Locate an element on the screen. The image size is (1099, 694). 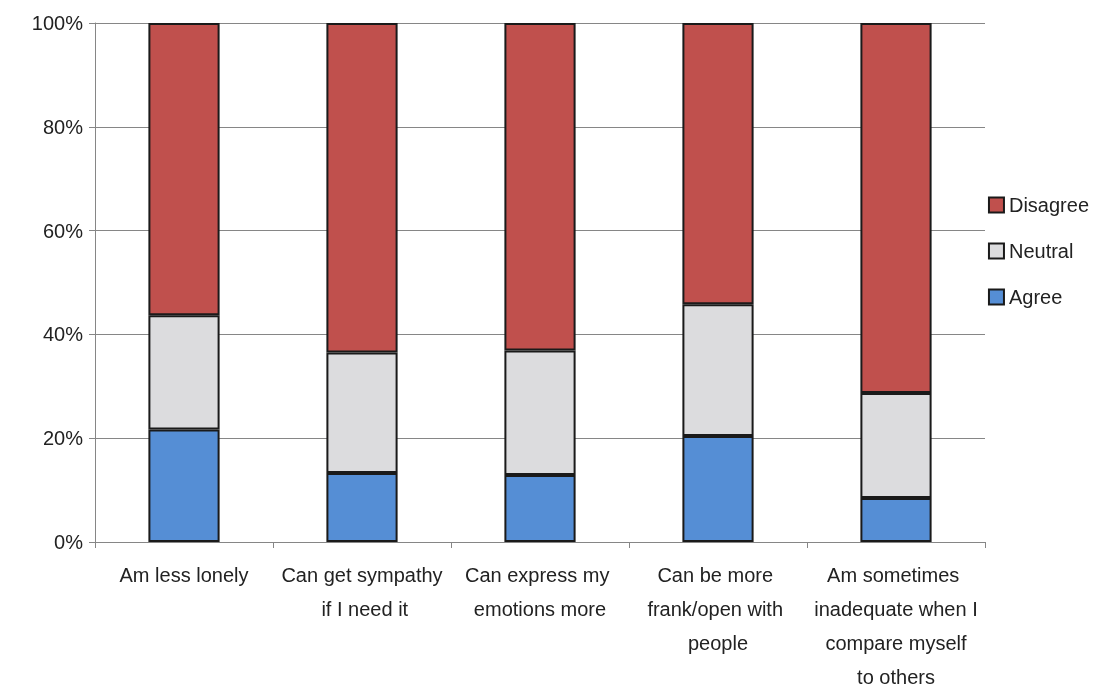
y-tick-label: 80% is located at coordinates (63, 126).